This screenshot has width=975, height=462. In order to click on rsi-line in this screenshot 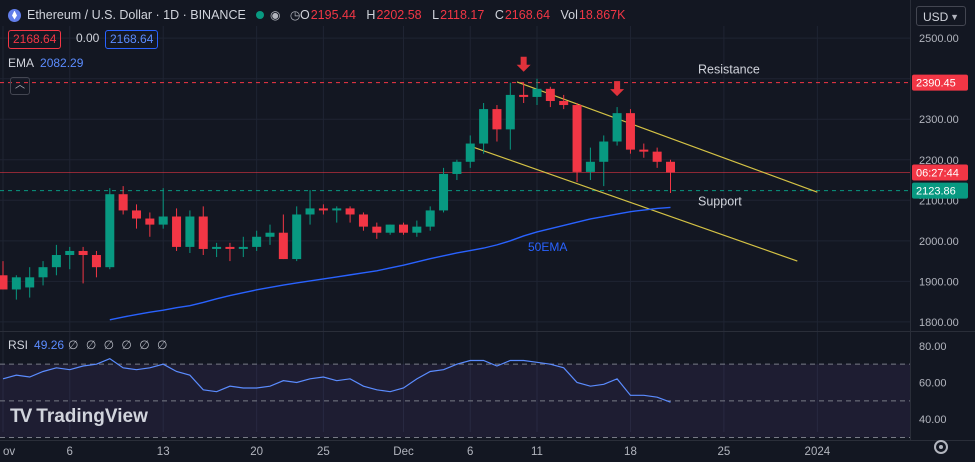, I will do `click(336, 380)`.